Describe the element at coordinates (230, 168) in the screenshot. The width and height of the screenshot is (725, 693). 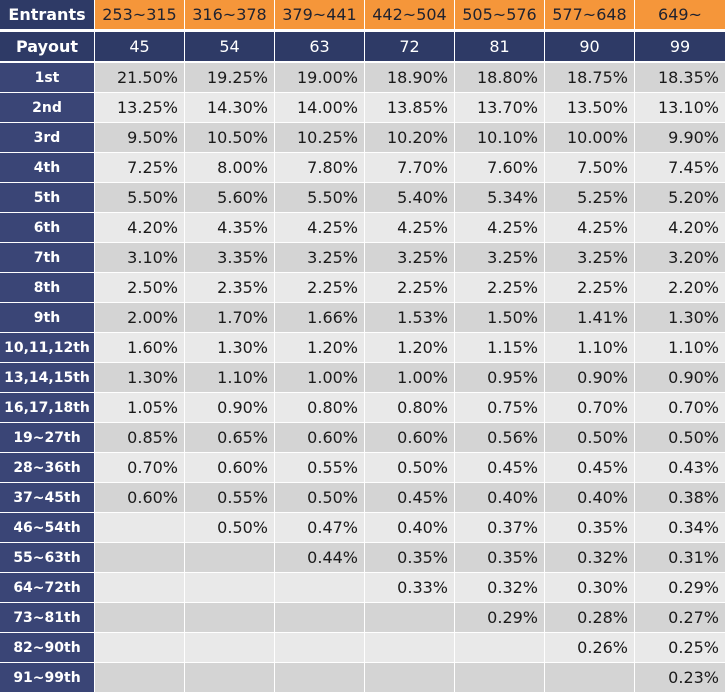
I see `payout-percentage: 8.00%` at that location.